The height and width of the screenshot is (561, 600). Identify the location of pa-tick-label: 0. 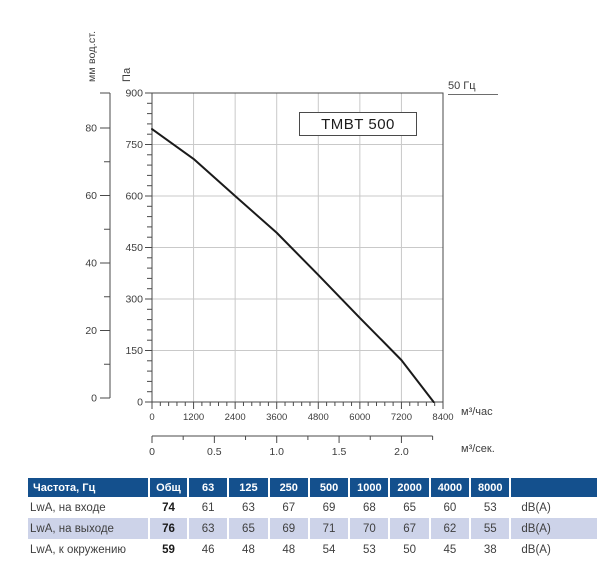
(140, 403).